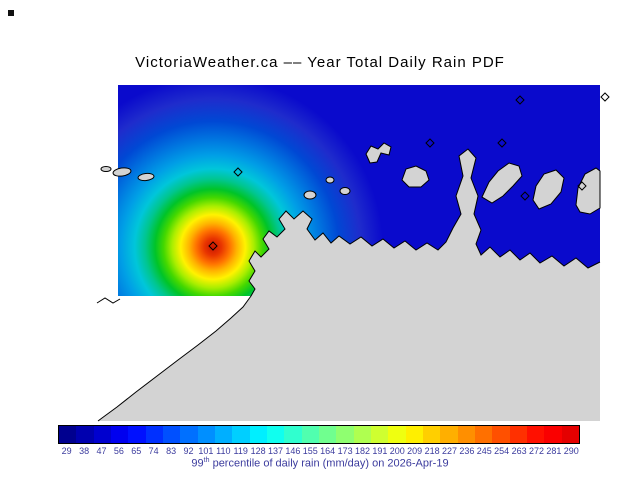  What do you see at coordinates (258, 451) in the screenshot?
I see `colorbar-tick-label: 128` at bounding box center [258, 451].